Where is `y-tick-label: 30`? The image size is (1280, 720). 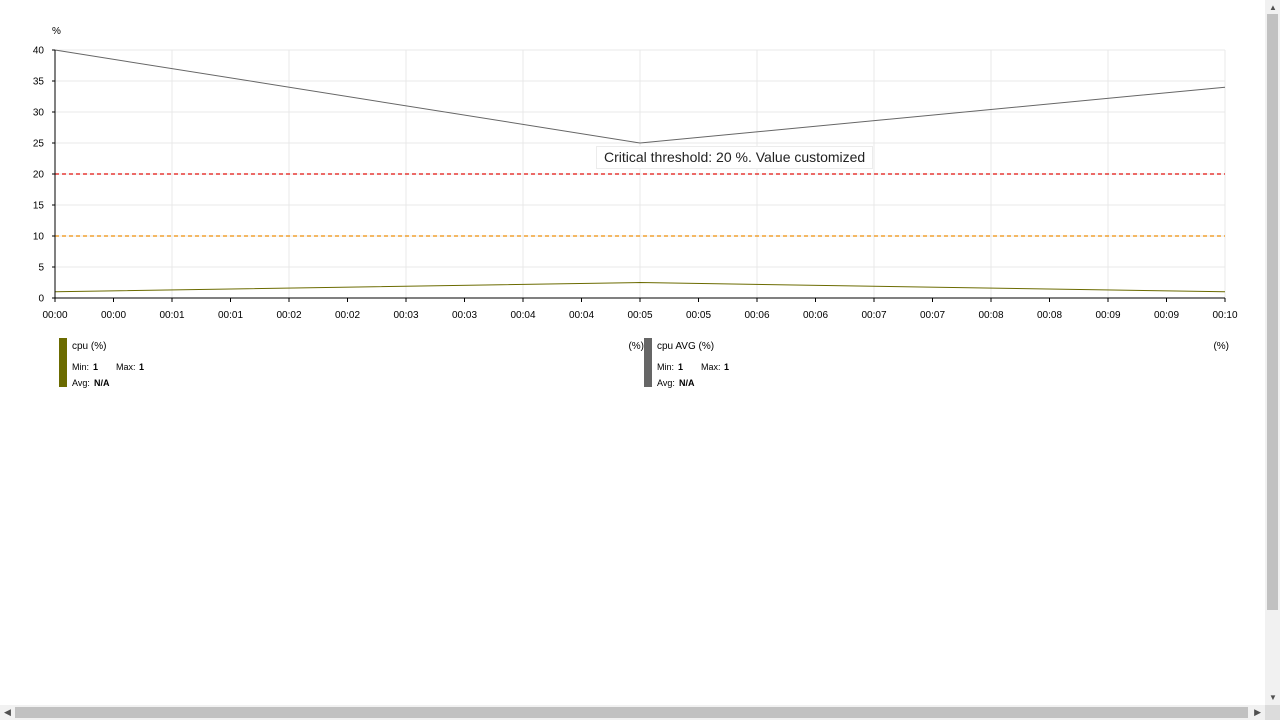 y-tick-label: 30 is located at coordinates (39, 113).